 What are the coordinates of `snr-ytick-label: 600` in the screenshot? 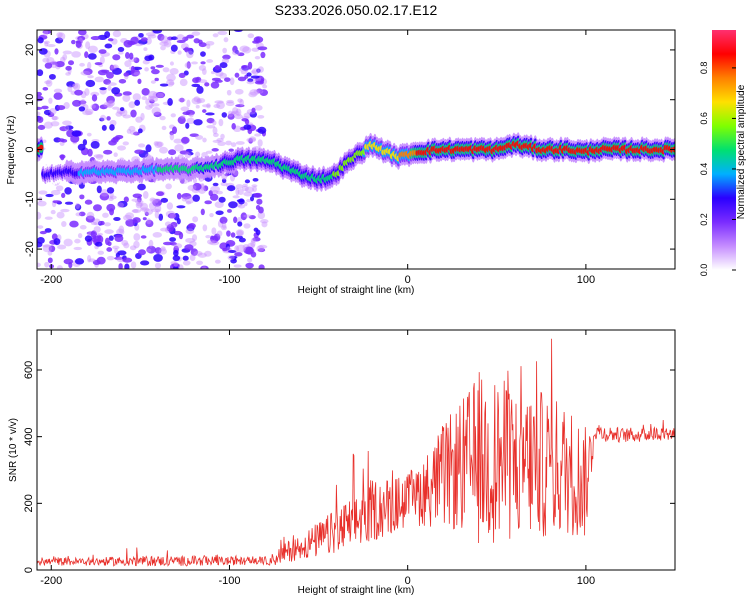 It's located at (29, 370).